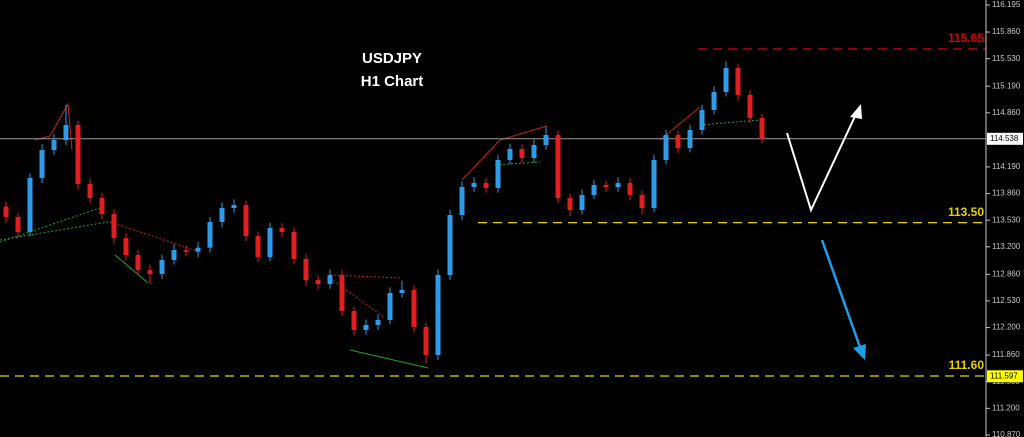 The width and height of the screenshot is (1024, 437). I want to click on y-tick-label: 111.860, so click(1006, 354).